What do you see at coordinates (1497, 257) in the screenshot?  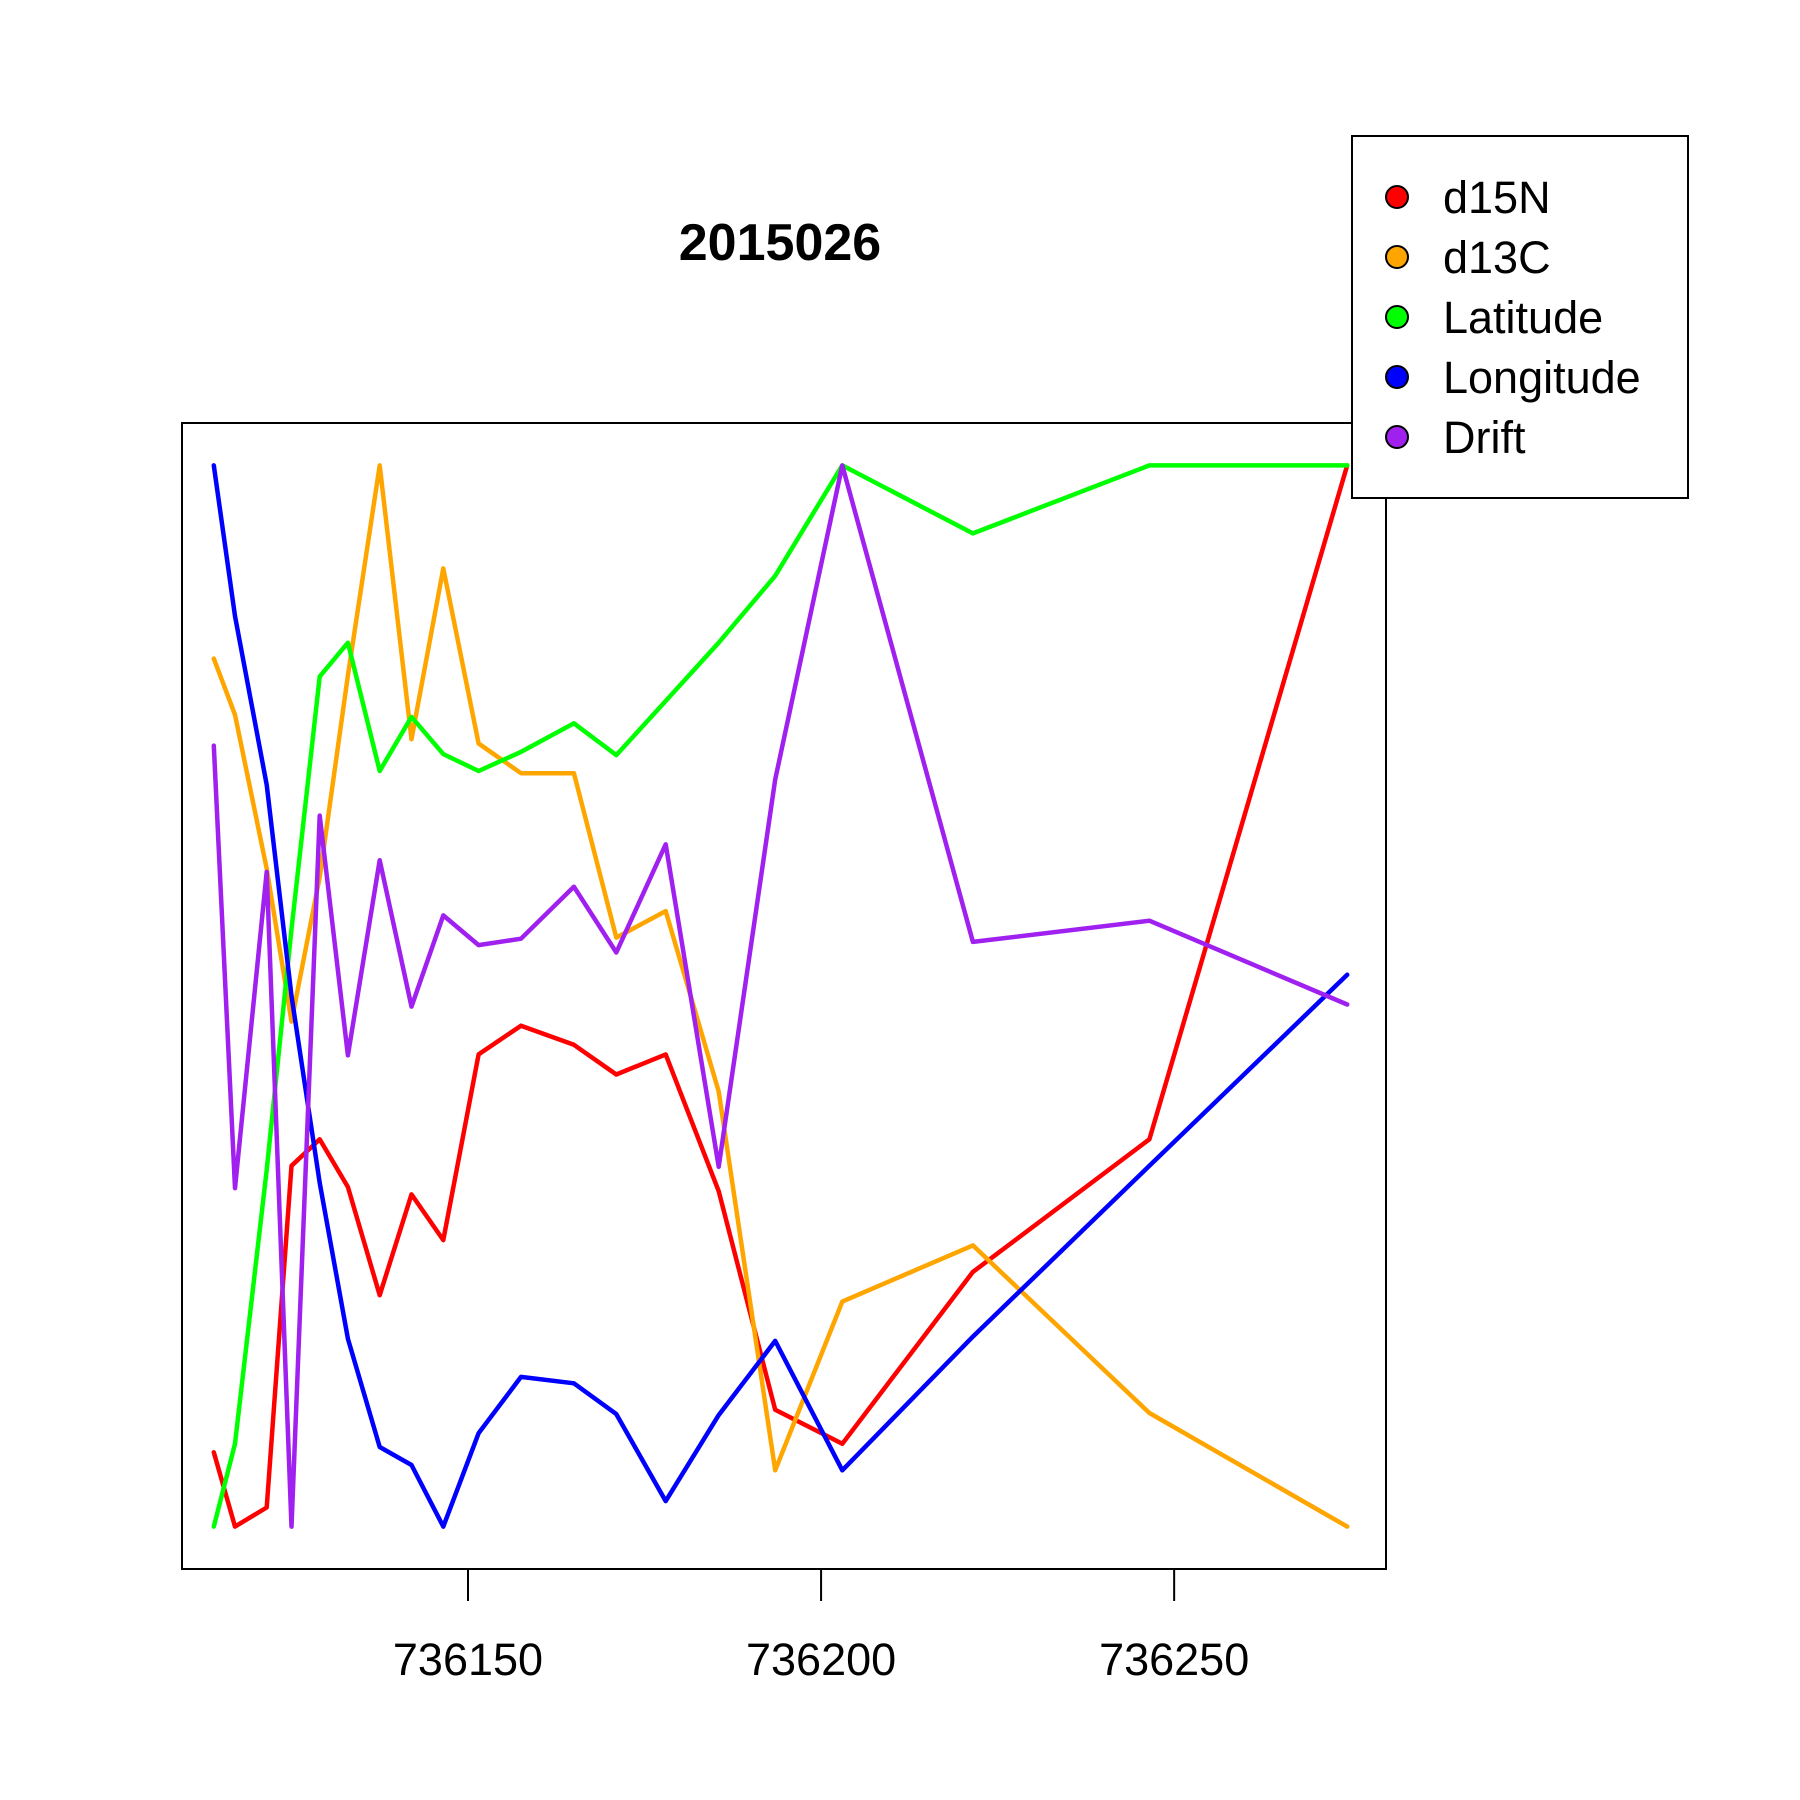 I see `legend-label: d13C` at bounding box center [1497, 257].